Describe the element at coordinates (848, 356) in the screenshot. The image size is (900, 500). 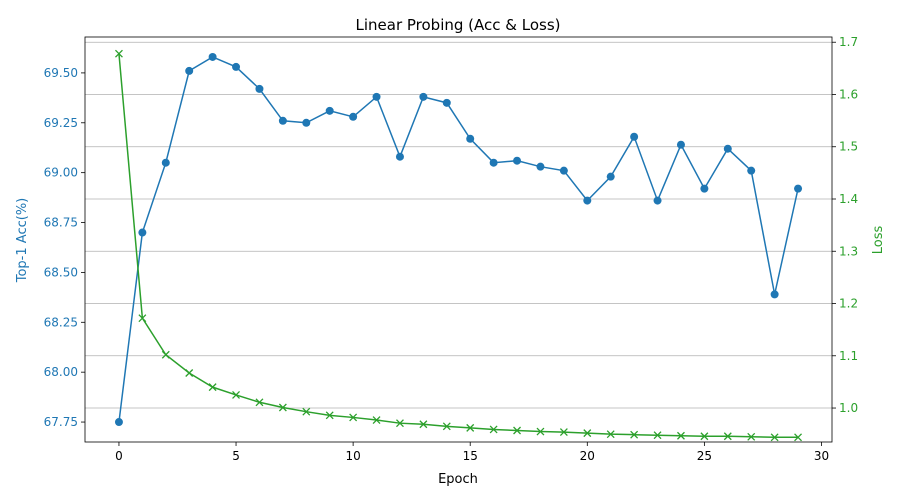
I see `y-right-tick-label: 1.1` at that location.